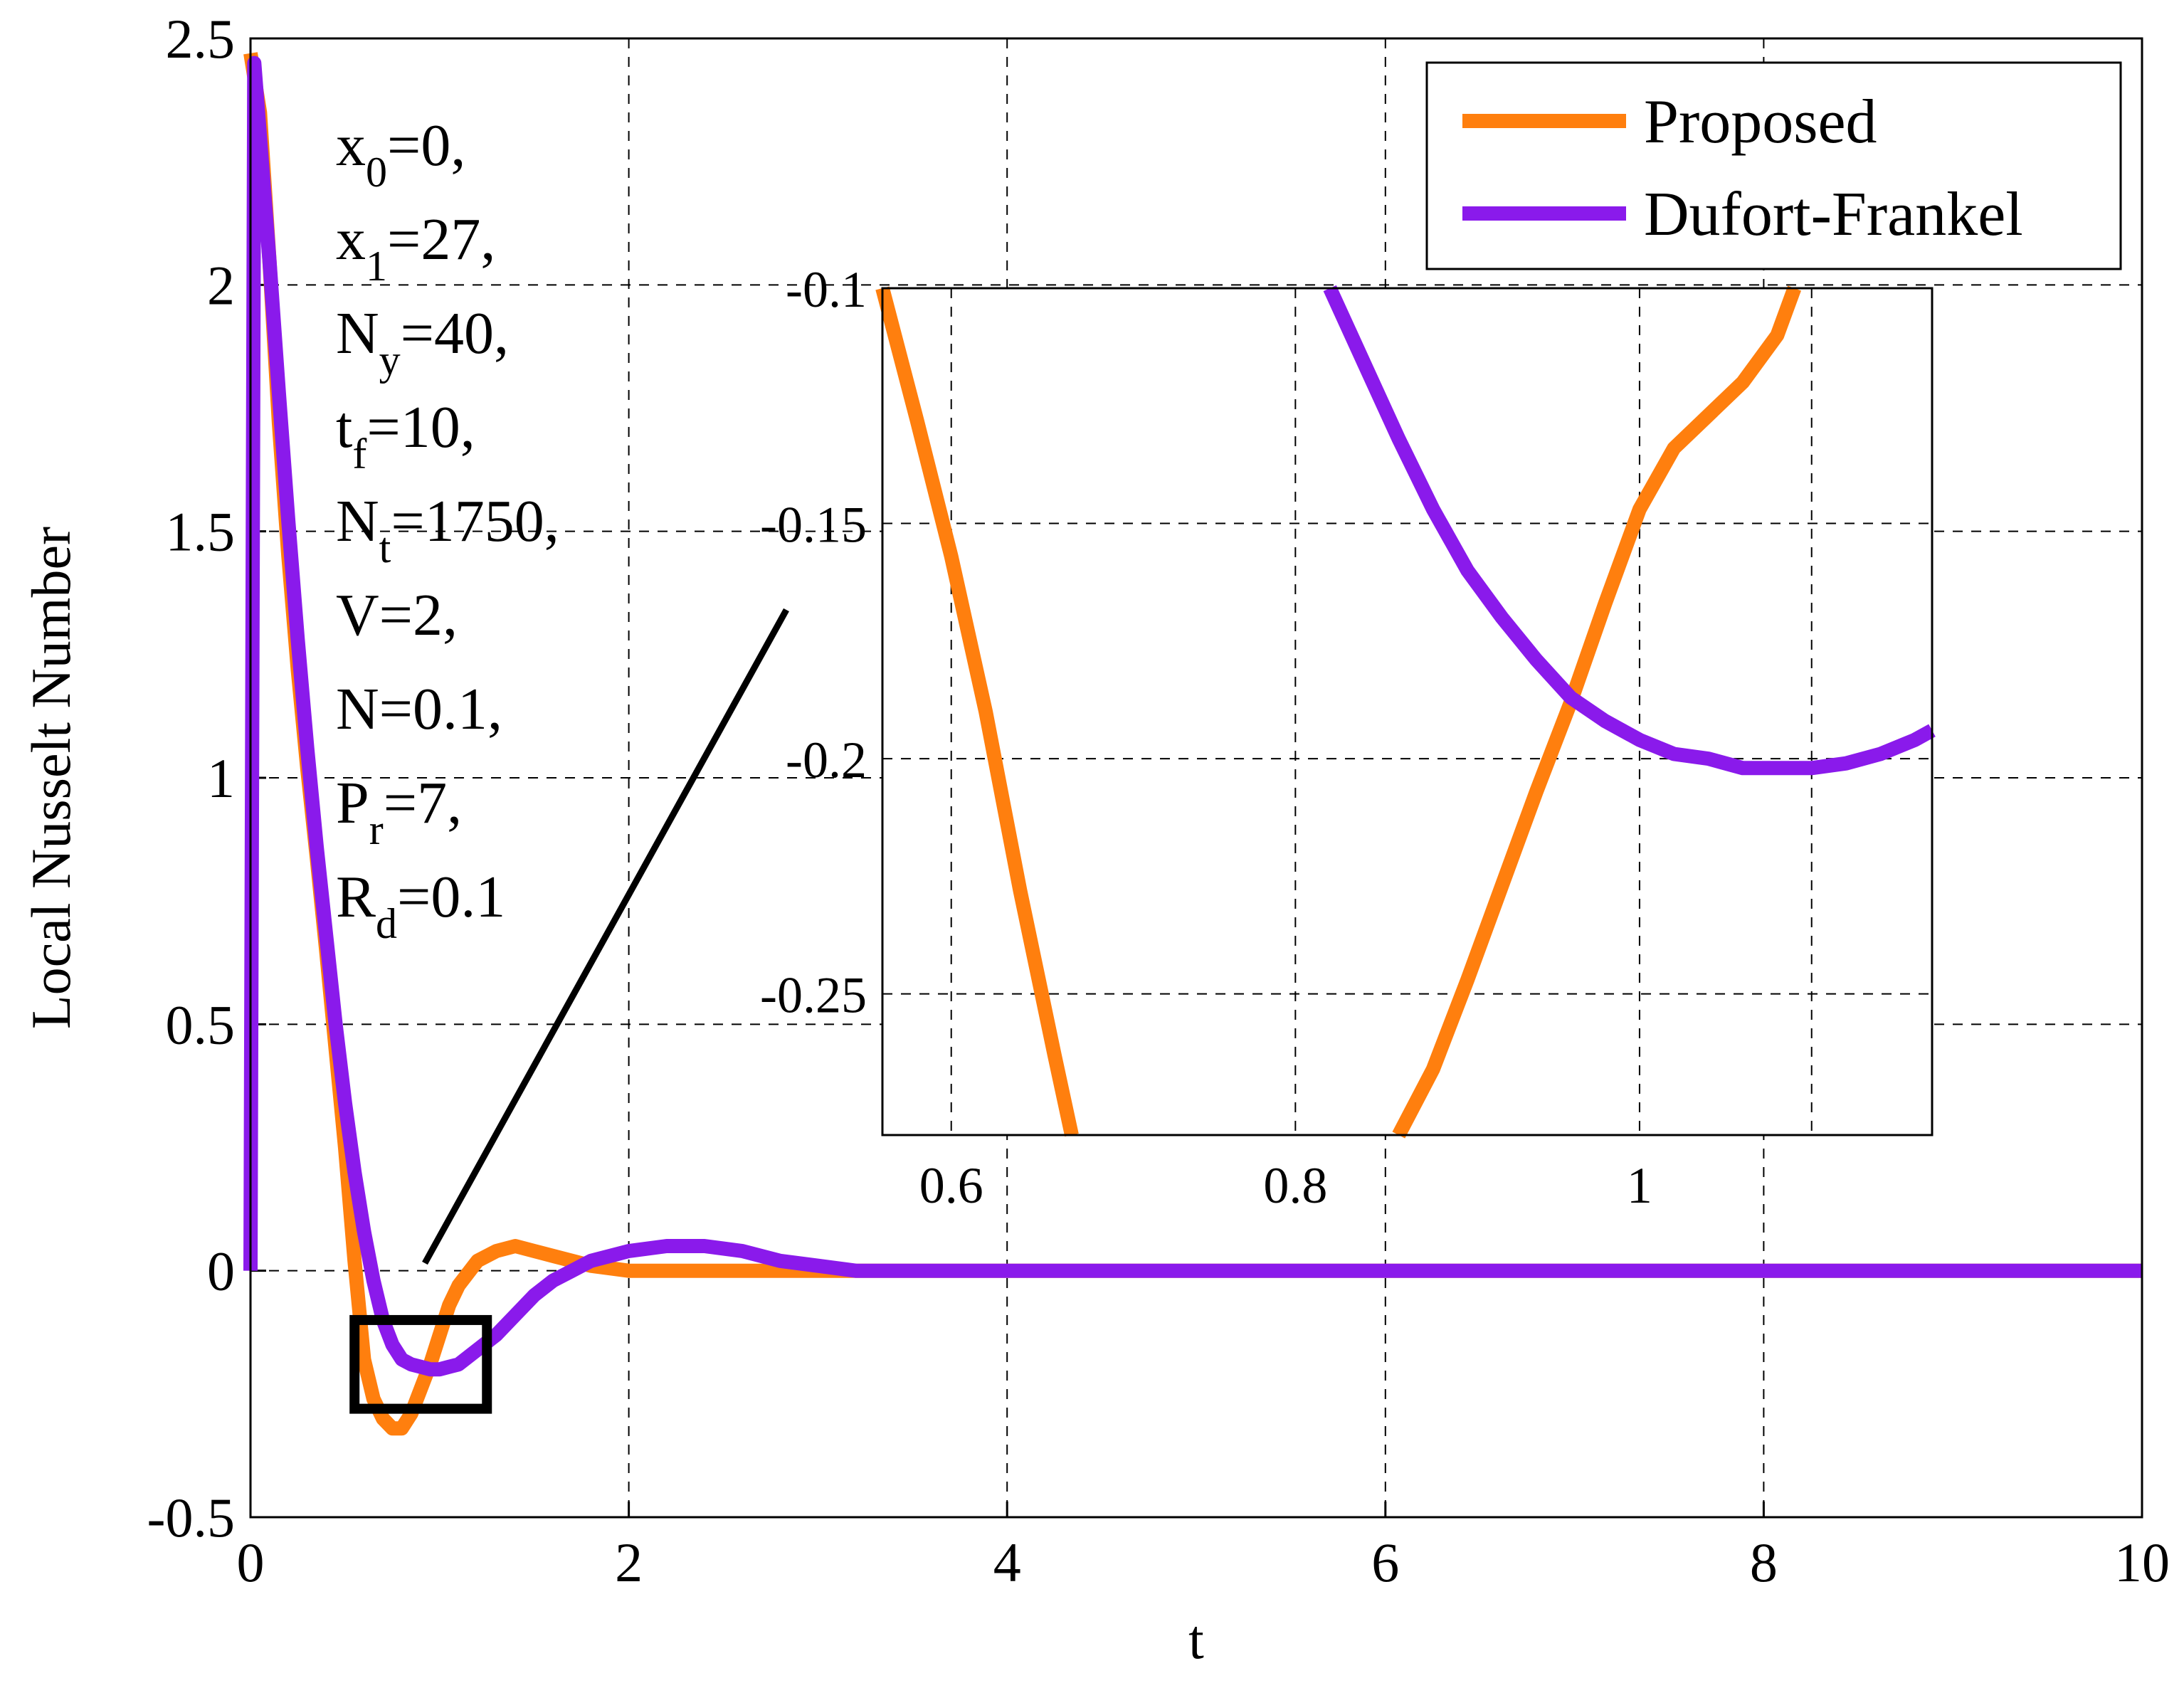 The image size is (2184, 1683). Describe the element at coordinates (221, 285) in the screenshot. I see `y-tick-label: 2` at that location.